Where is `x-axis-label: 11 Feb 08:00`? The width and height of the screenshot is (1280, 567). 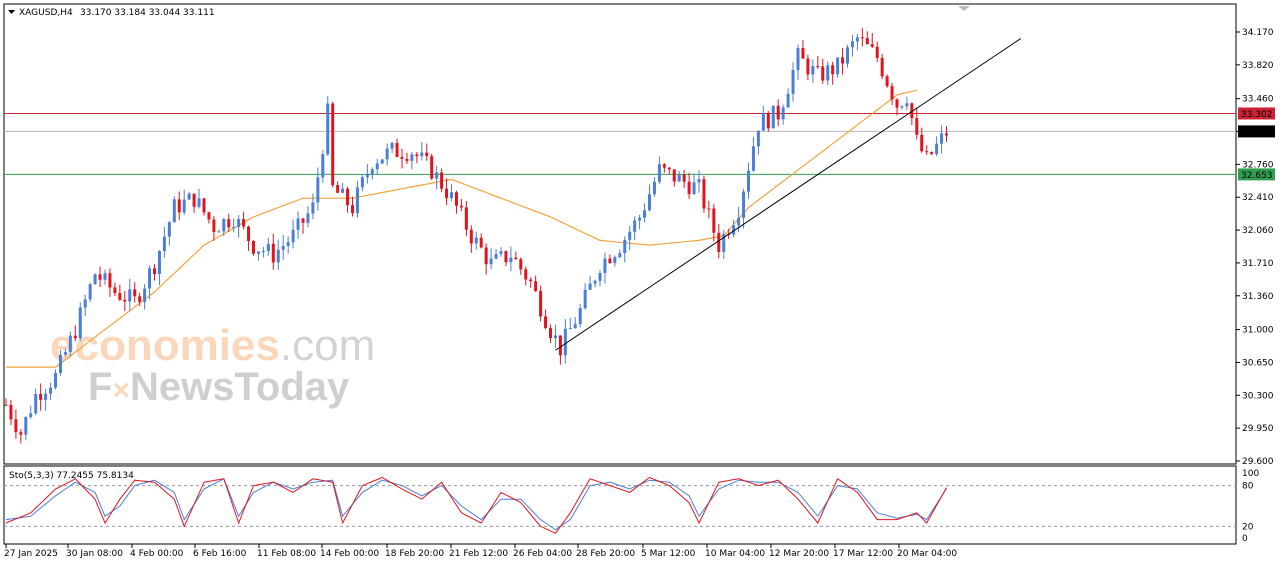
x-axis-label: 11 Feb 08:00 is located at coordinates (286, 554).